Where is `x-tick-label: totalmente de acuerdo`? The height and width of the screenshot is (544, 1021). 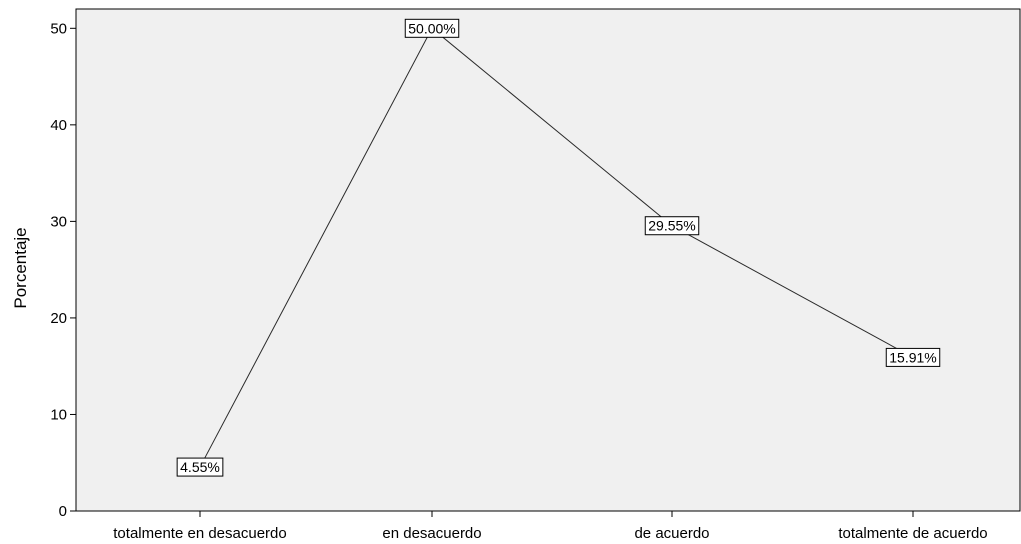 x-tick-label: totalmente de acuerdo is located at coordinates (912, 533).